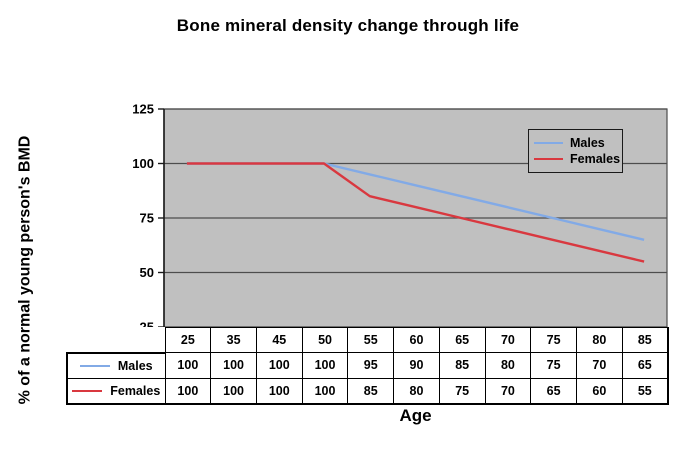  I want to click on y-axis-title-text: % of a normal young person's BMD, so click(24, 270).